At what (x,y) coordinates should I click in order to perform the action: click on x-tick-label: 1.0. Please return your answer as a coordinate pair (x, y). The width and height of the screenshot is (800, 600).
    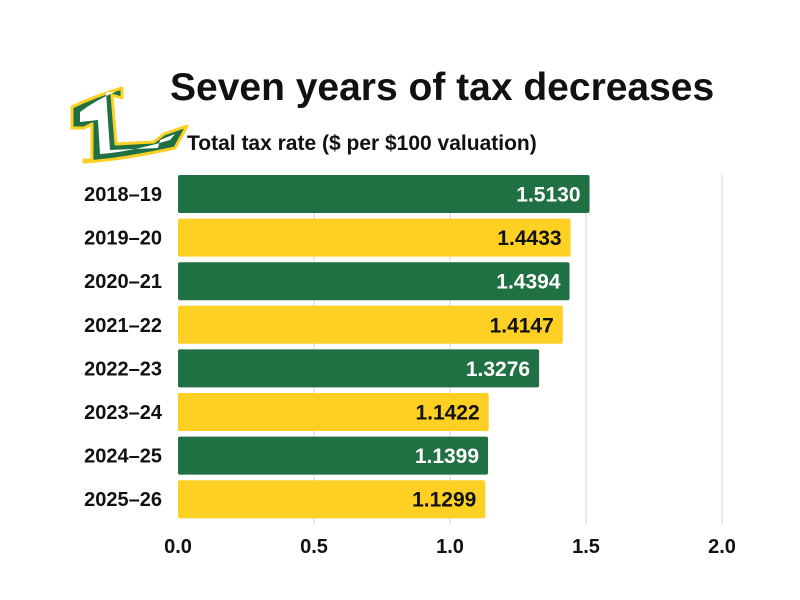
    Looking at the image, I should click on (450, 547).